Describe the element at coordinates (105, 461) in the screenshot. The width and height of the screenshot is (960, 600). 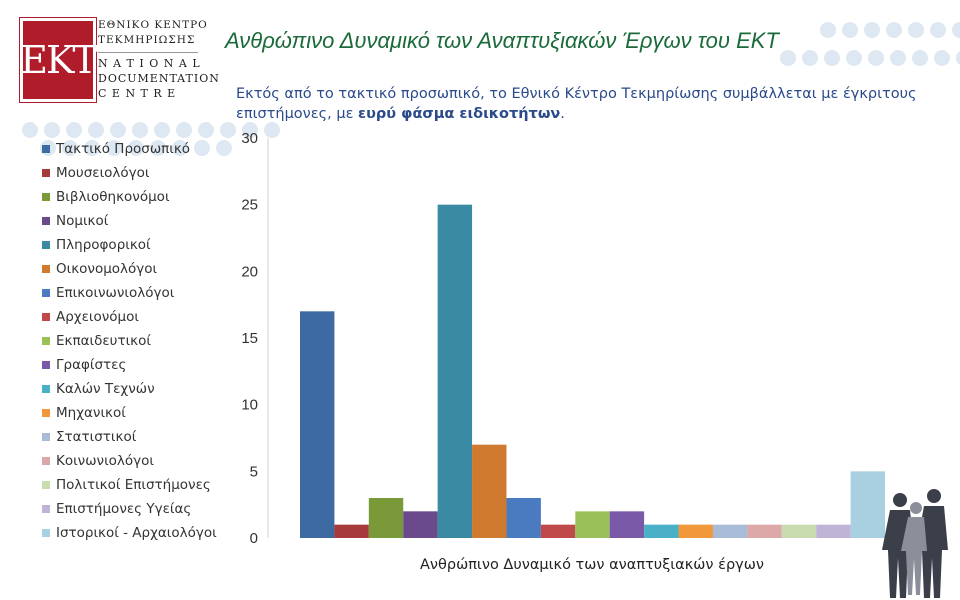
I see `legend-label: Κοινωνιολόγοι` at that location.